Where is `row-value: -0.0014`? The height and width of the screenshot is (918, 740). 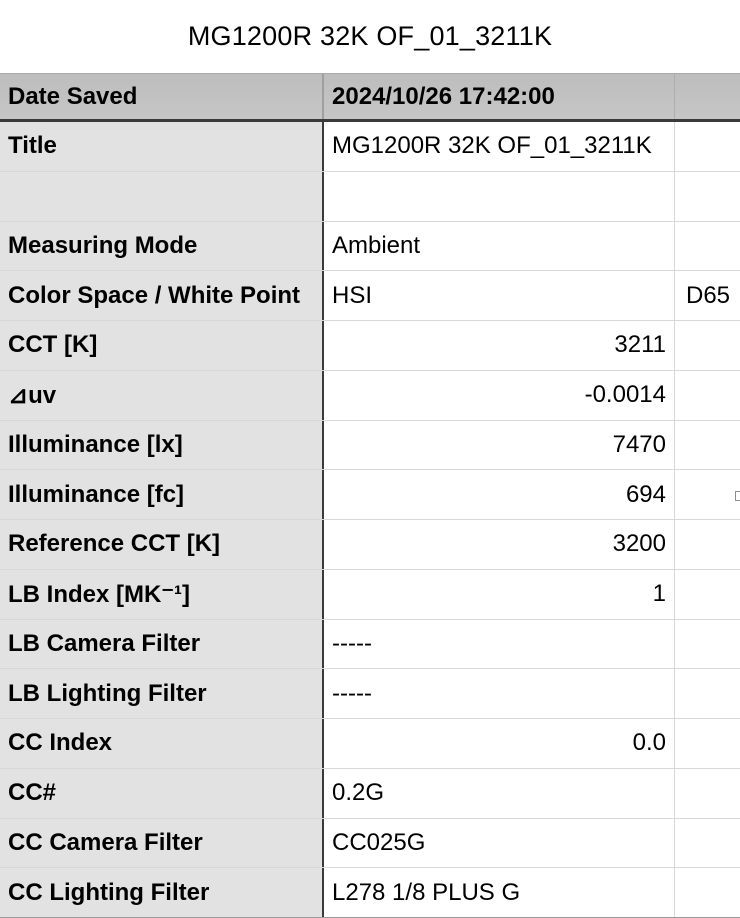 row-value: -0.0014 is located at coordinates (499, 395).